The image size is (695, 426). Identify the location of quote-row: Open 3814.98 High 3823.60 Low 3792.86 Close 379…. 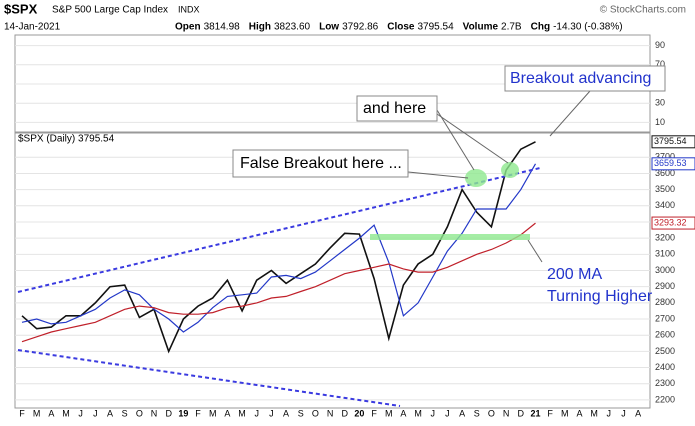
(399, 27).